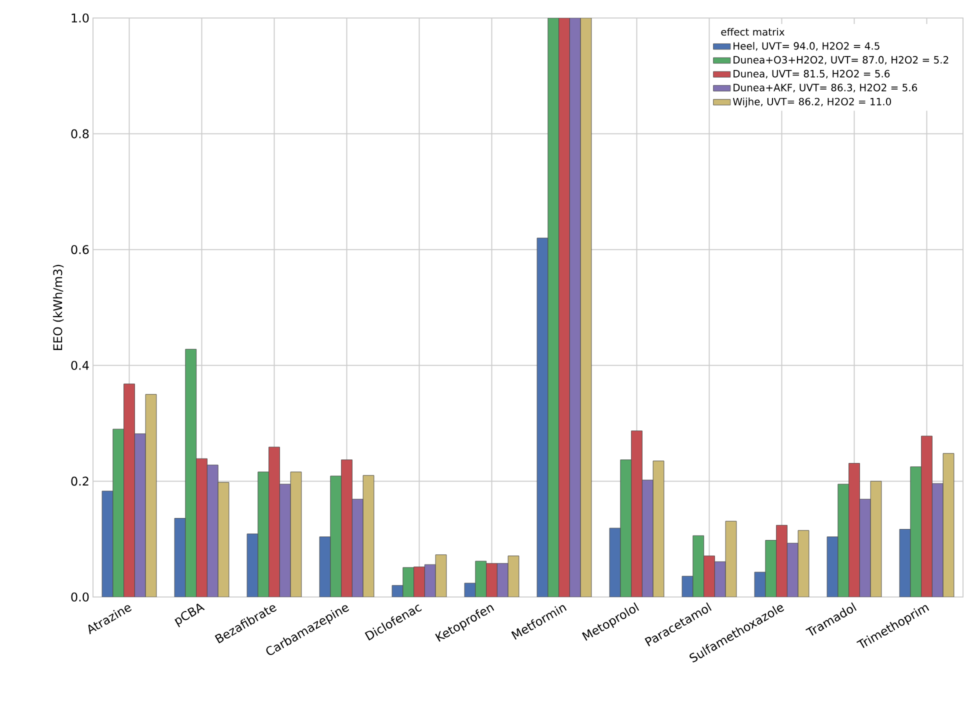 Image resolution: width=973 pixels, height=711 pixels. Describe the element at coordinates (58, 307) in the screenshot. I see `y-axis-title: EEO (kWh/m3)` at that location.